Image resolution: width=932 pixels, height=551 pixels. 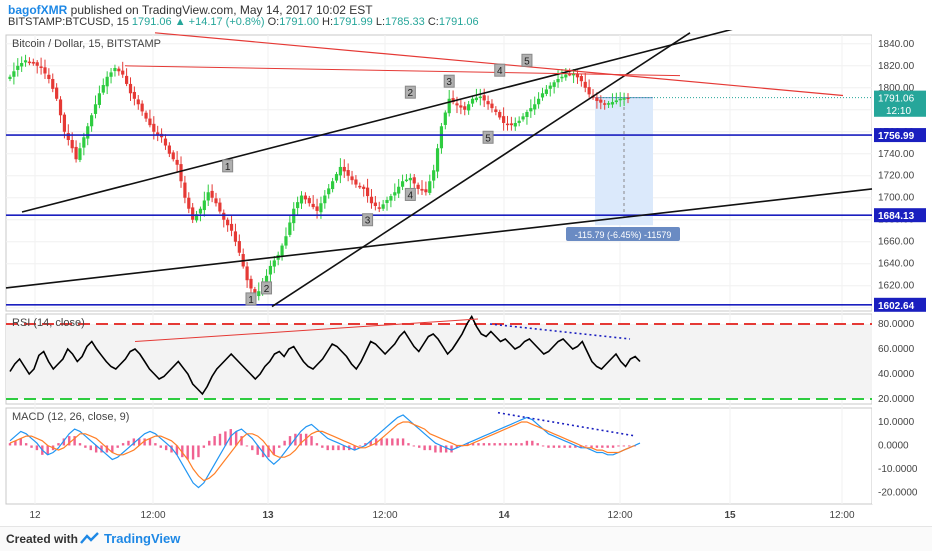 What do you see at coordinates (384, 515) in the screenshot?
I see `time-tick-label: 12:00` at bounding box center [384, 515].